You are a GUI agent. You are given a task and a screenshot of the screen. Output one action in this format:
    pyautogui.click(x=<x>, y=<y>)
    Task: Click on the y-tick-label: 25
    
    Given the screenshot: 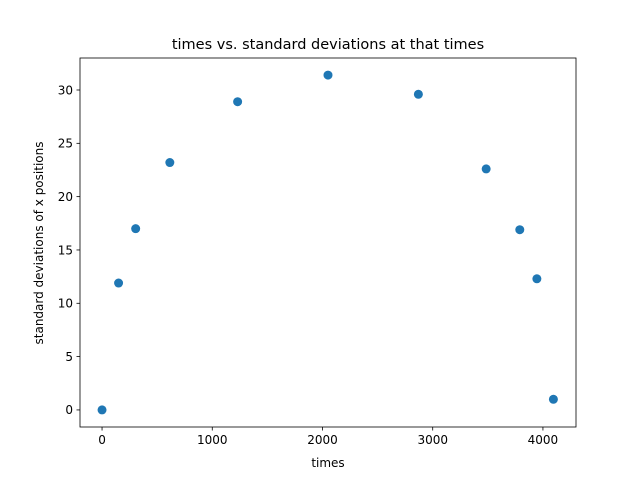 What is the action you would take?
    pyautogui.click(x=65, y=144)
    